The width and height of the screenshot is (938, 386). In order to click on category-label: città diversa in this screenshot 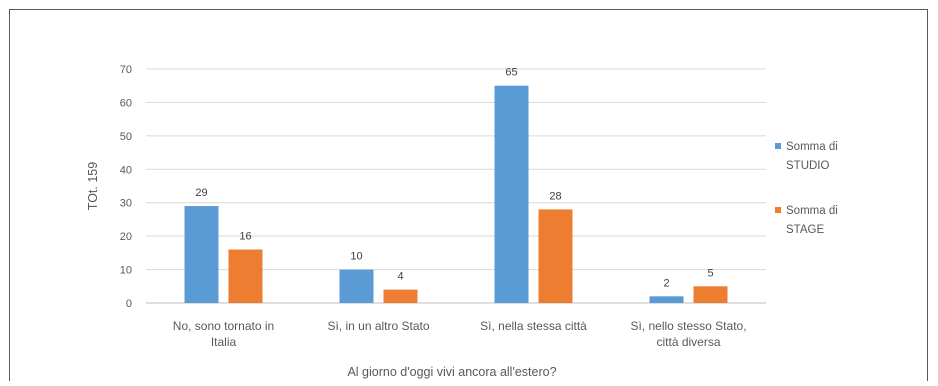, I will do `click(688, 342)`.